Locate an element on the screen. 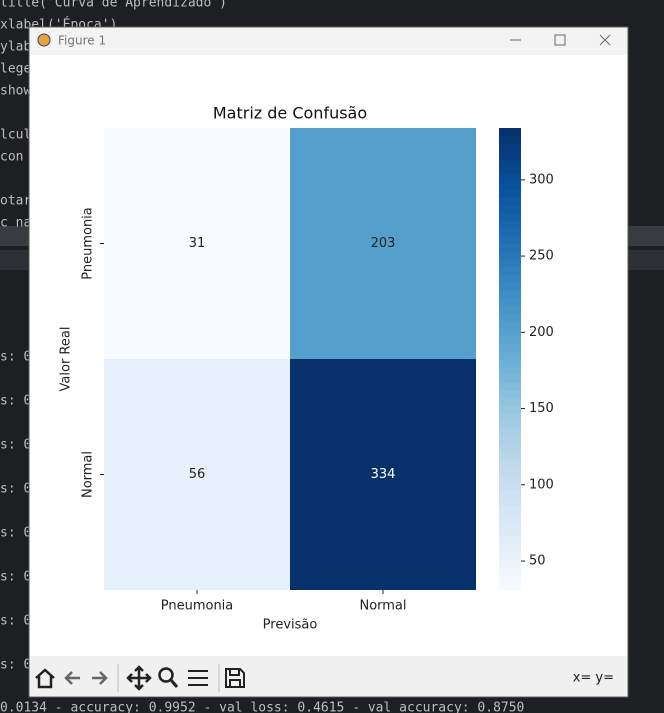  cell-label: 334 is located at coordinates (383, 474).